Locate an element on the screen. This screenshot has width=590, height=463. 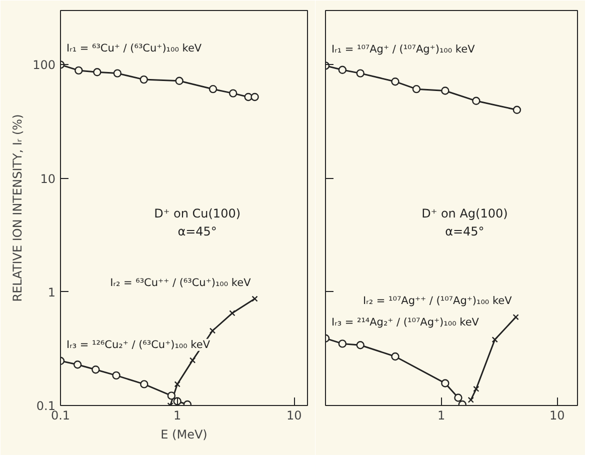
series-label: Iᵣ₃ = ¹²⁶Cu₂⁺ / (⁶³Cu⁺)₁₀₀ keV is located at coordinates (138, 344).